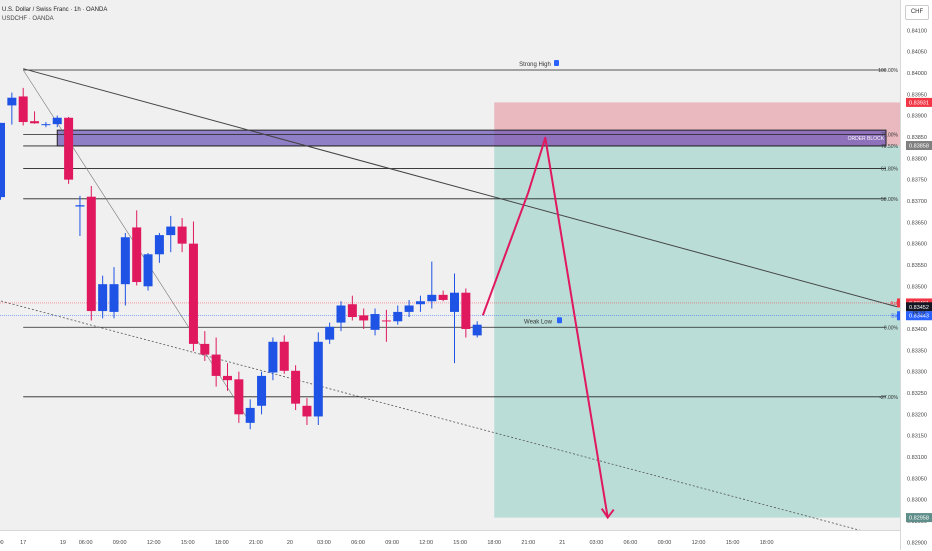  What do you see at coordinates (917, 330) in the screenshot?
I see `price-tick-label: 0.83400` at bounding box center [917, 330].